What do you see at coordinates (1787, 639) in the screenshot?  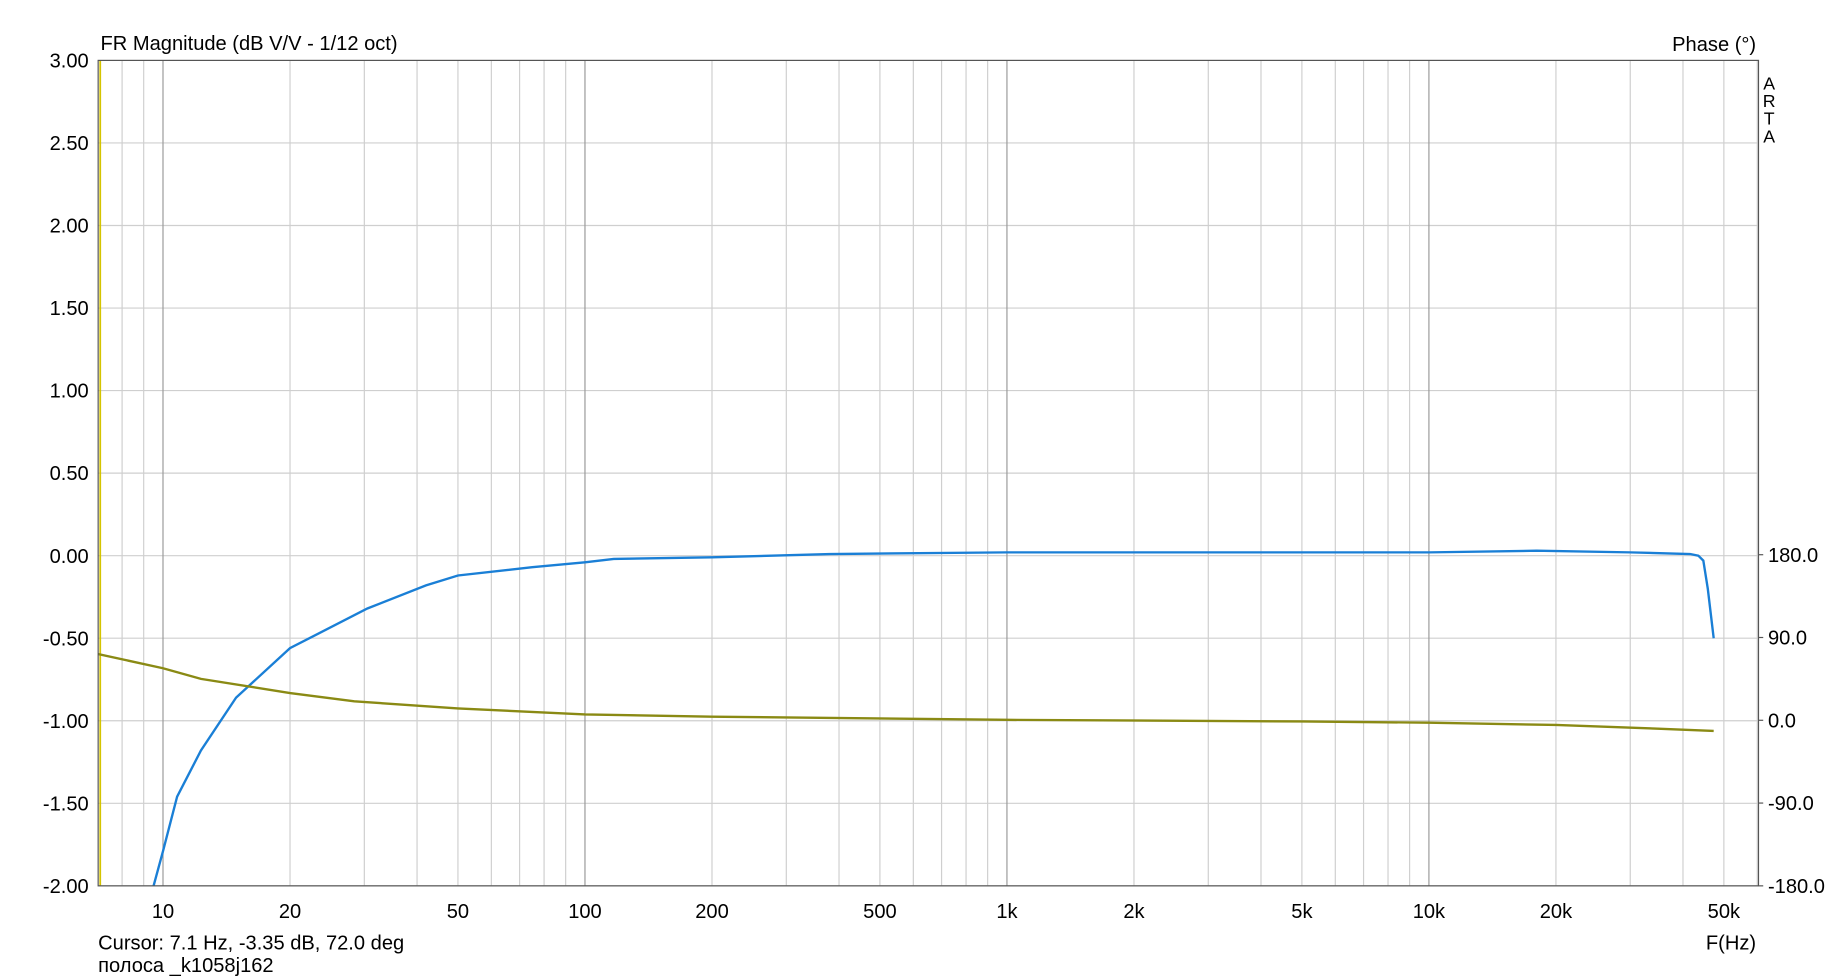 I see `y2-tick-label: 90.0` at bounding box center [1787, 639].